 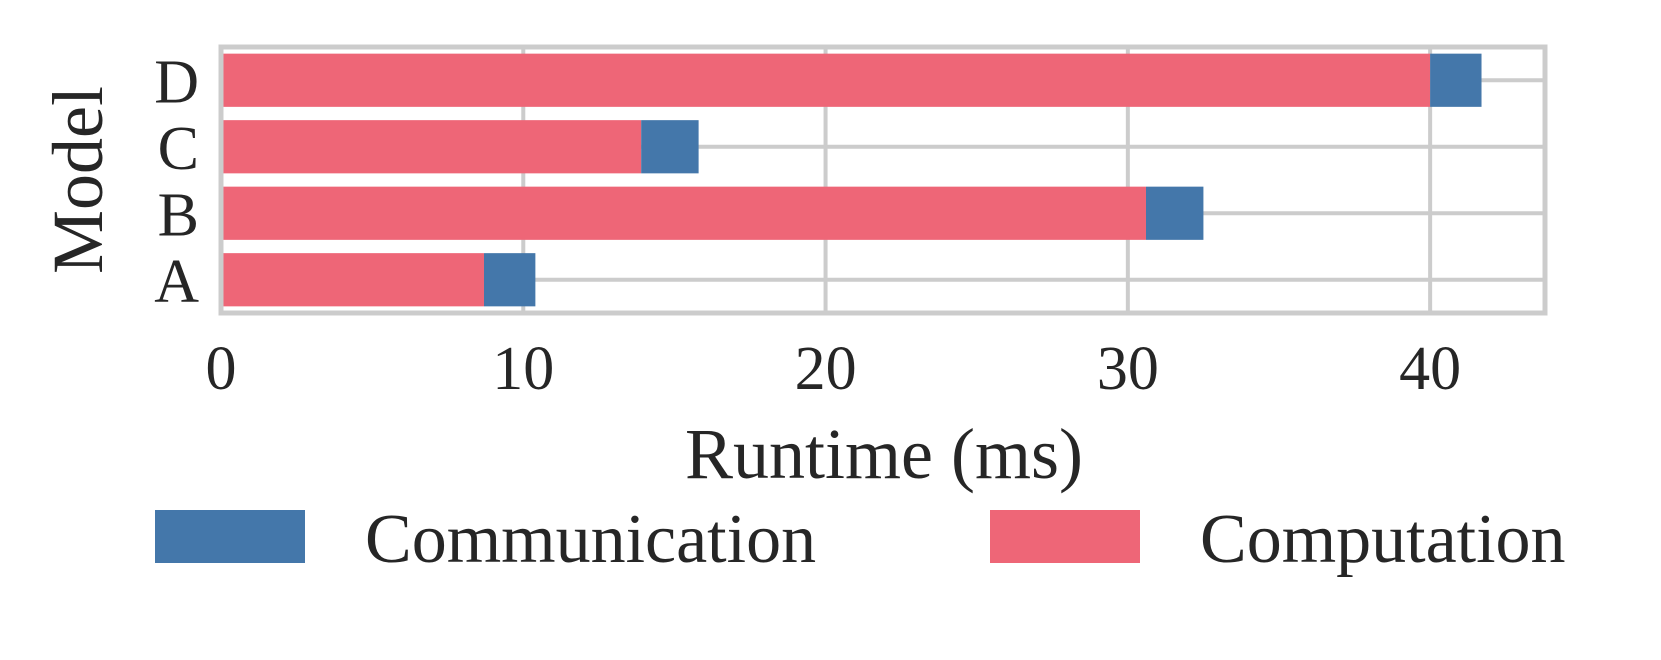 What do you see at coordinates (1174, 213) in the screenshot?
I see `bar-communication-b` at bounding box center [1174, 213].